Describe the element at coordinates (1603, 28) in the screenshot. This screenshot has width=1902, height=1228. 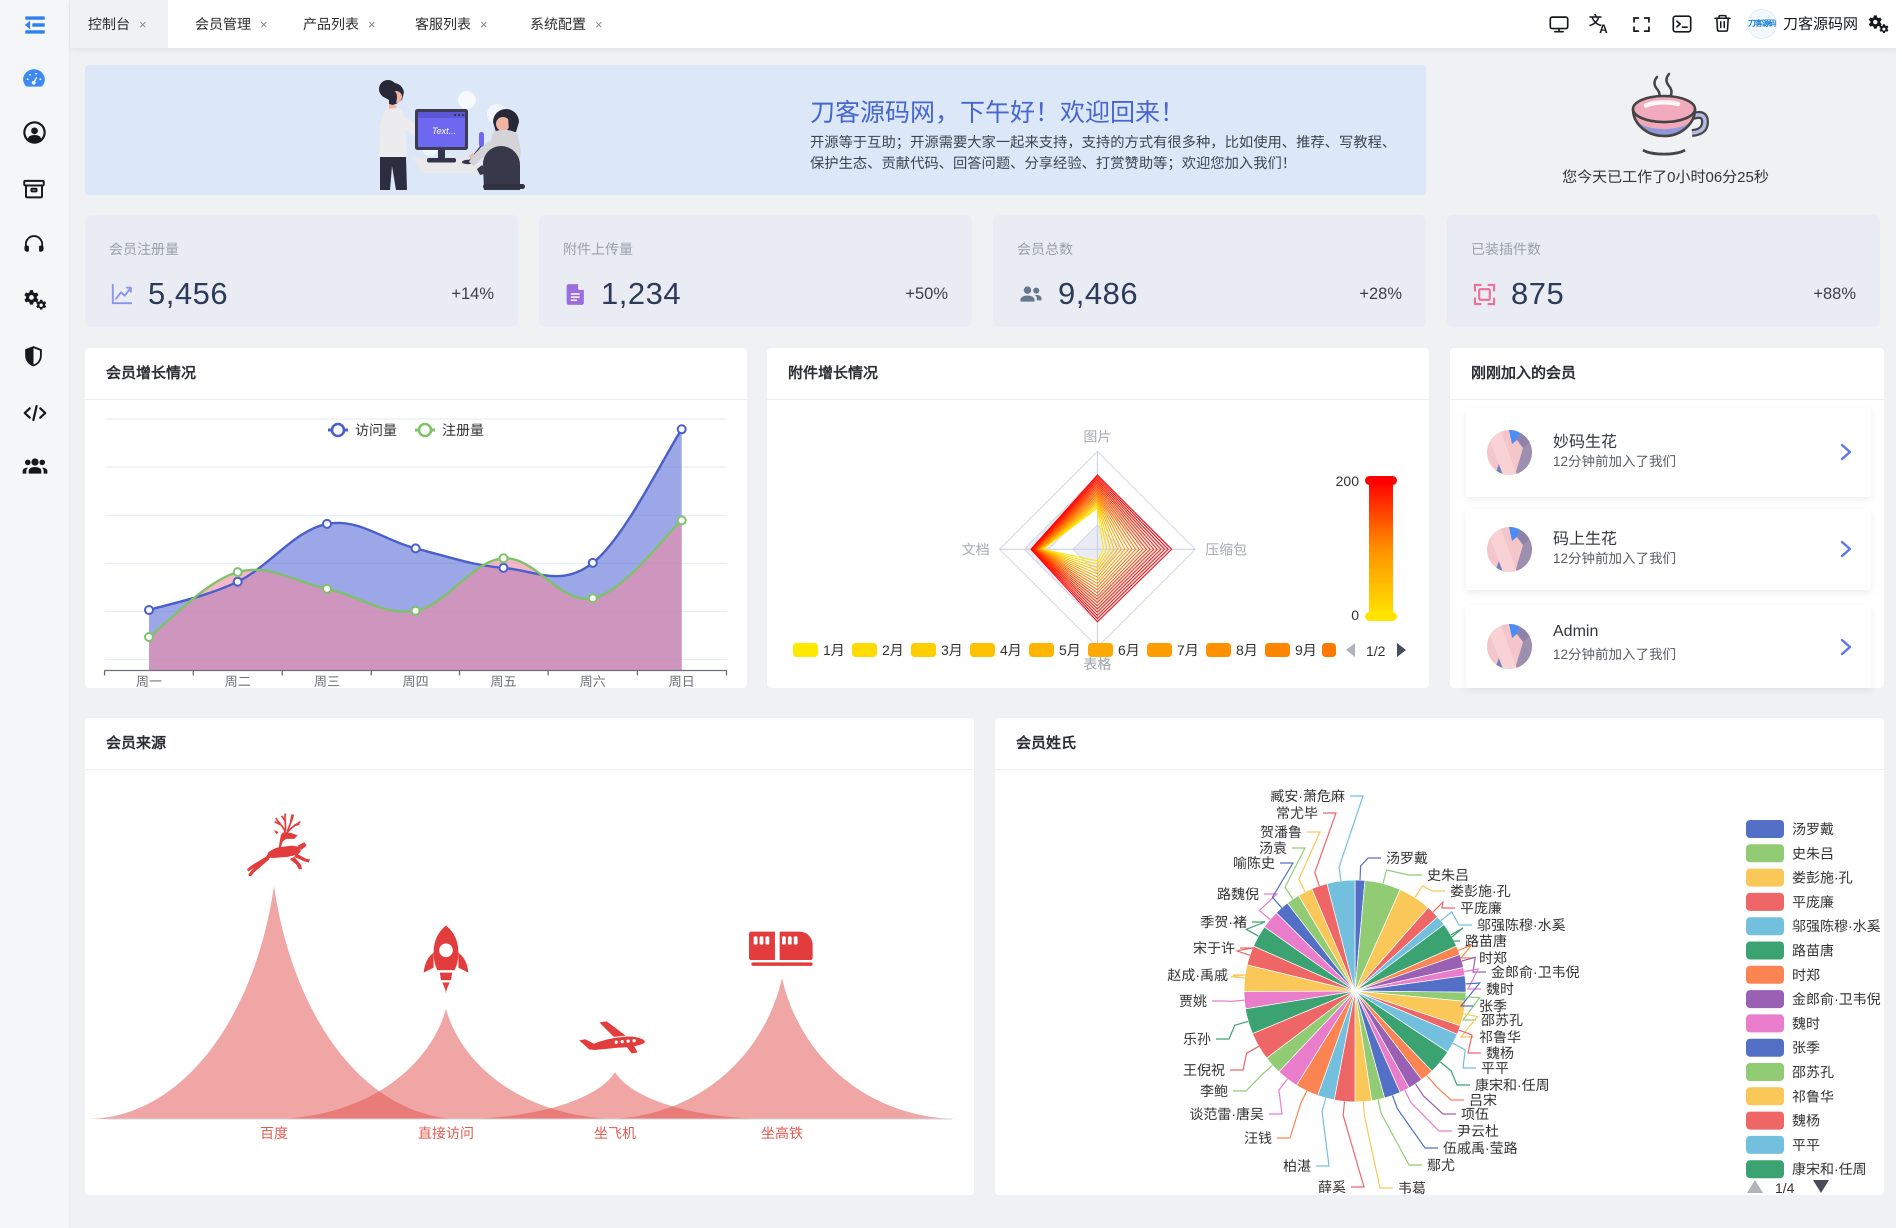
I see `svg-text: A` at that location.